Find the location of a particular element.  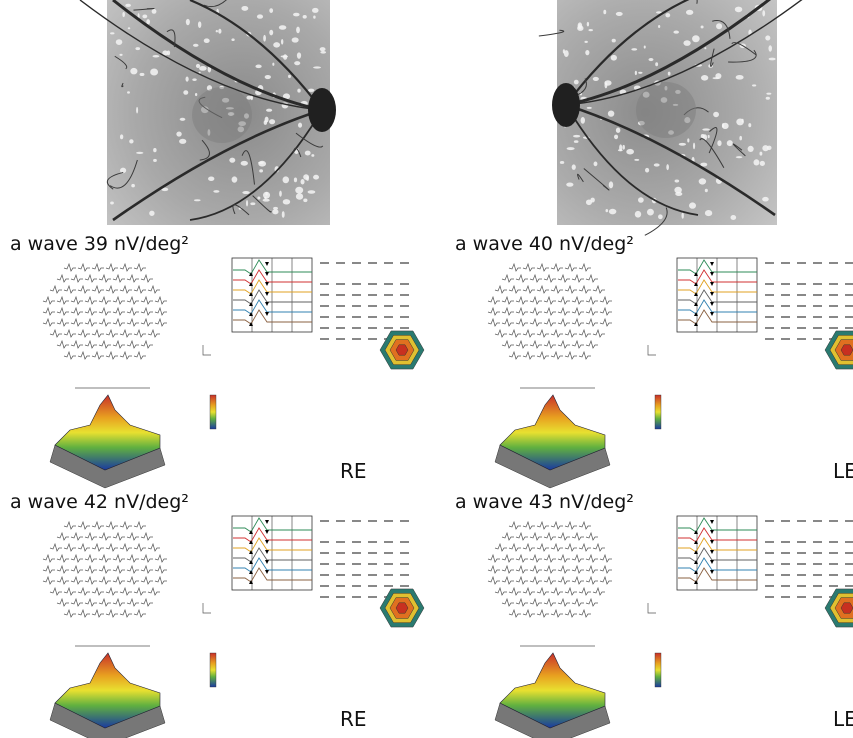

macula is located at coordinates (666, 110).